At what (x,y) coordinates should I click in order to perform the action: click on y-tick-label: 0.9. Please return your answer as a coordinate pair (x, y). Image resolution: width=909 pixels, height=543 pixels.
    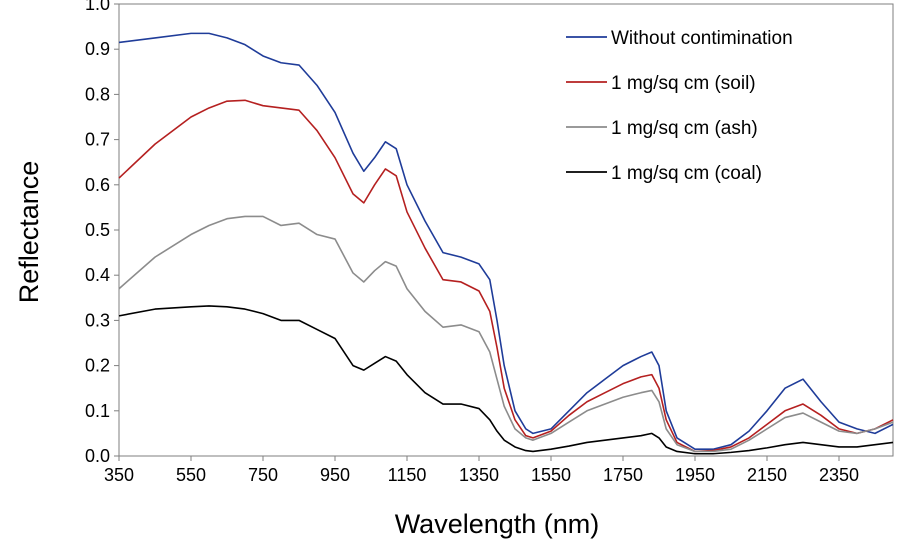
    Looking at the image, I should click on (97, 49).